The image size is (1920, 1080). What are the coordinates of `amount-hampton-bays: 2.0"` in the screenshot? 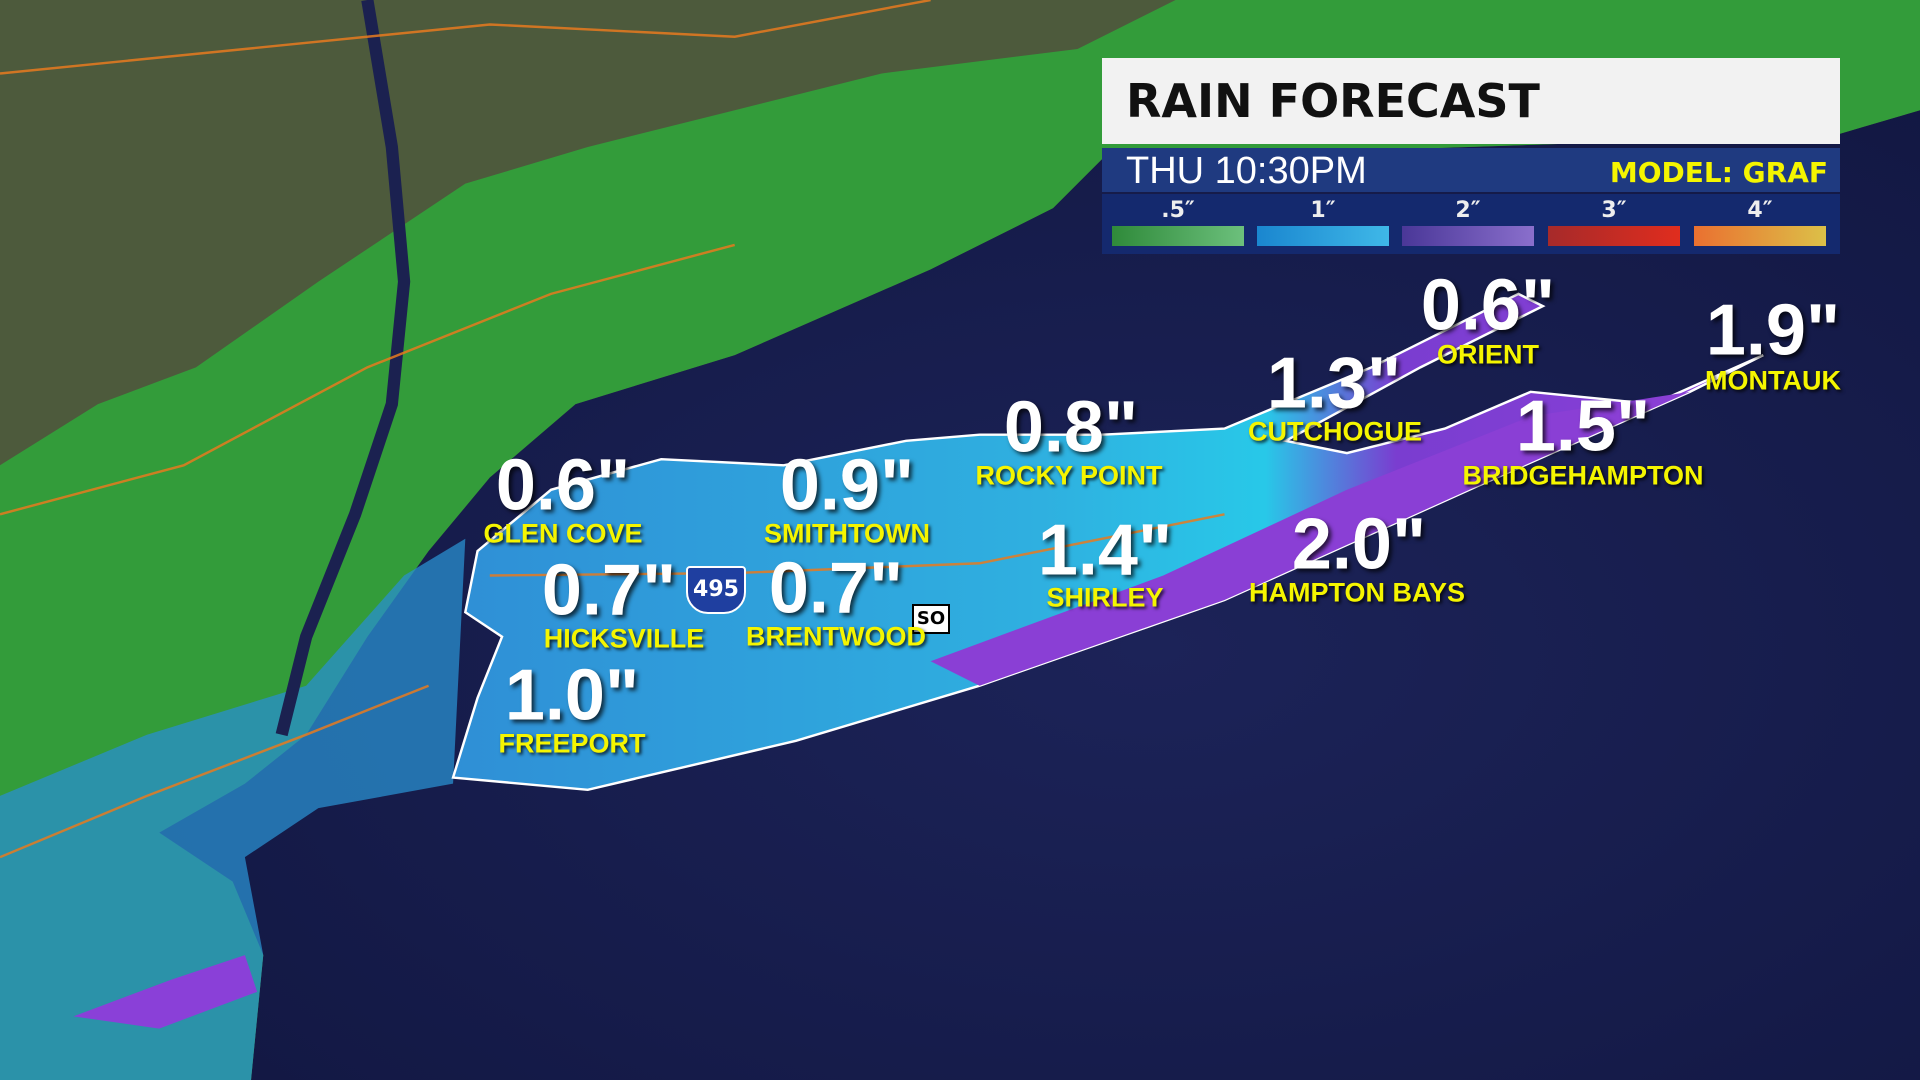 It's located at (1359, 544).